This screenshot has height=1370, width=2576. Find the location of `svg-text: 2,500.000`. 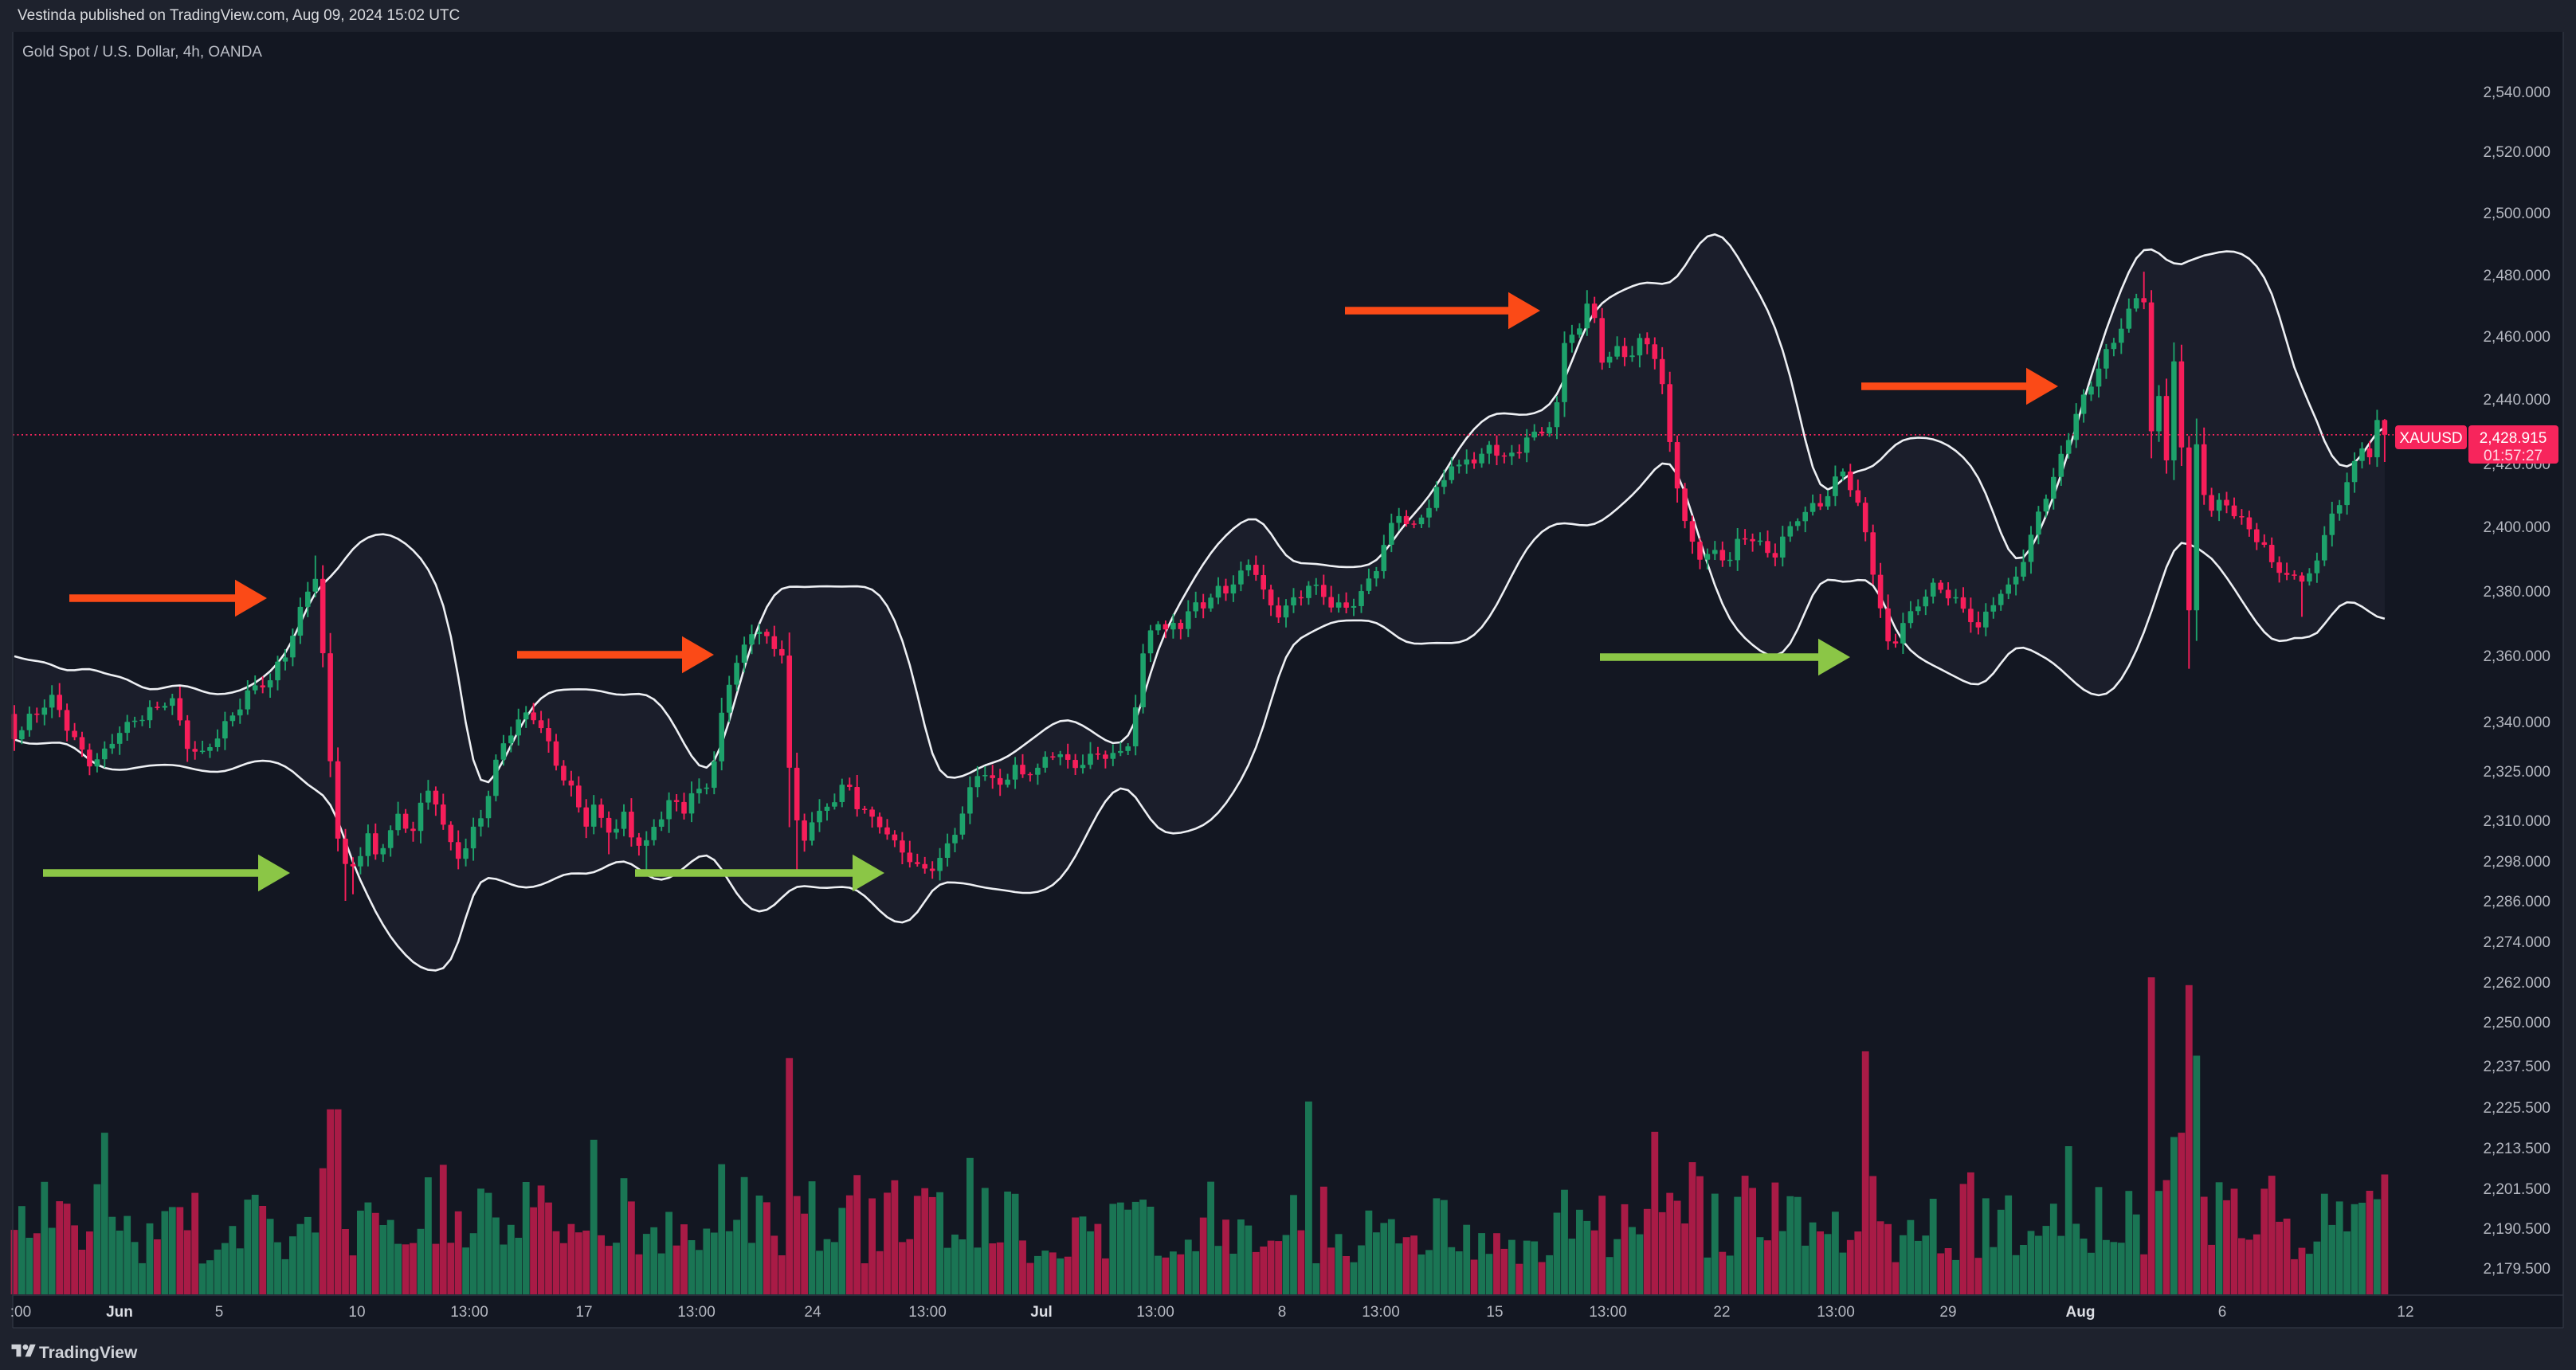

svg-text: 2,500.000 is located at coordinates (2517, 214).